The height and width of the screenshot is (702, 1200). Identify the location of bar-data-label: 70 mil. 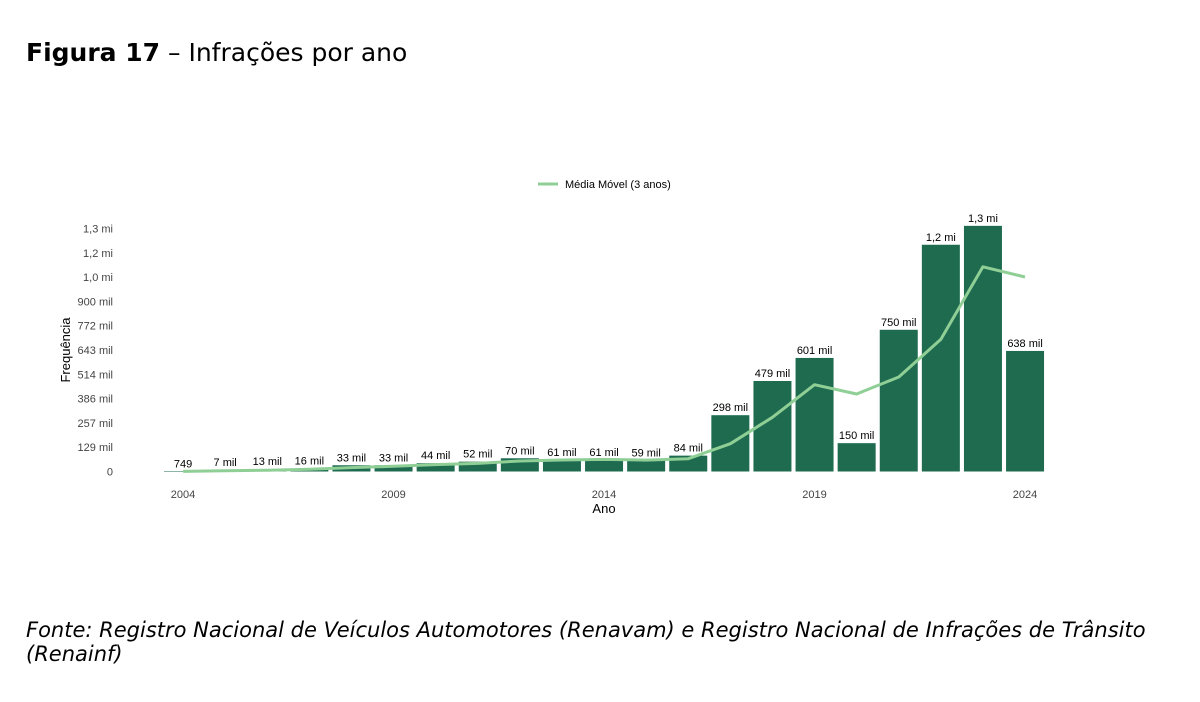
(519, 451).